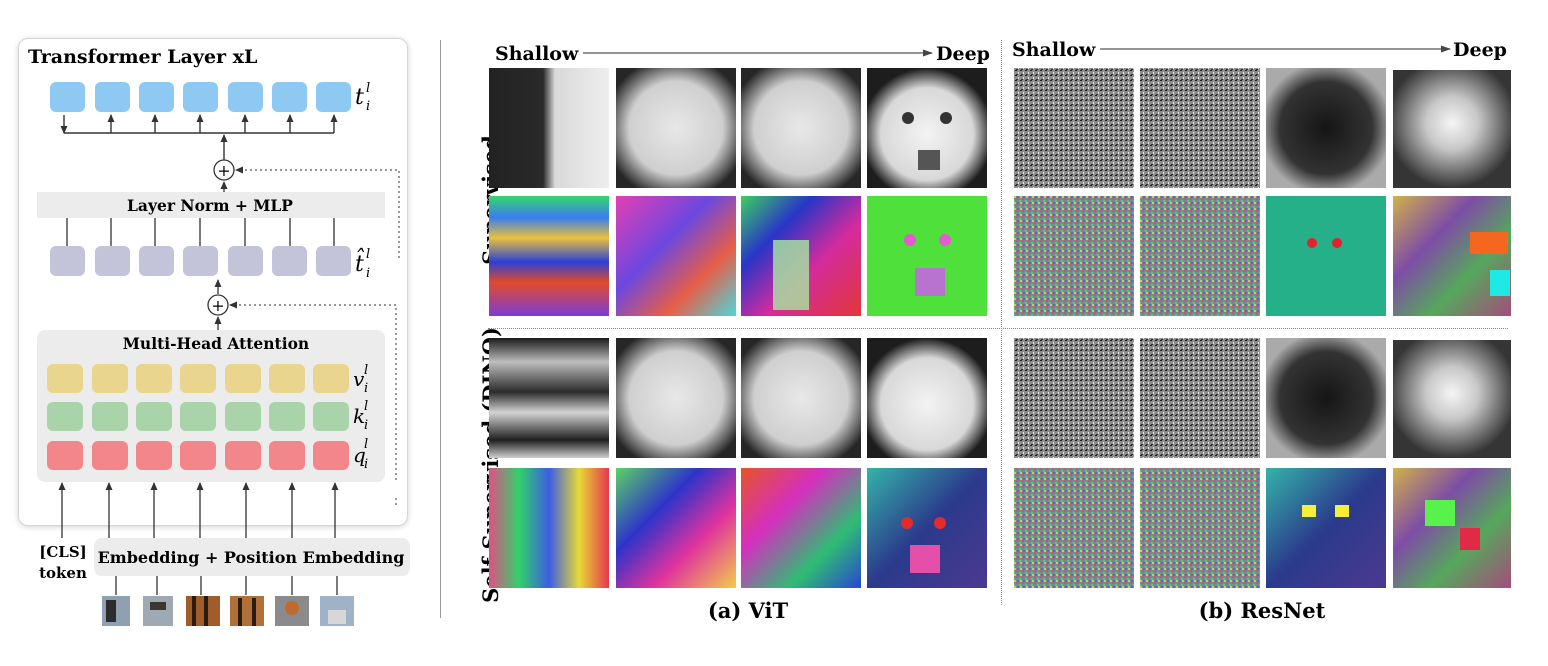 The width and height of the screenshot is (1548, 666). What do you see at coordinates (362, 264) in the screenshot?
I see `hat-token-label: t̂ l i` at bounding box center [362, 264].